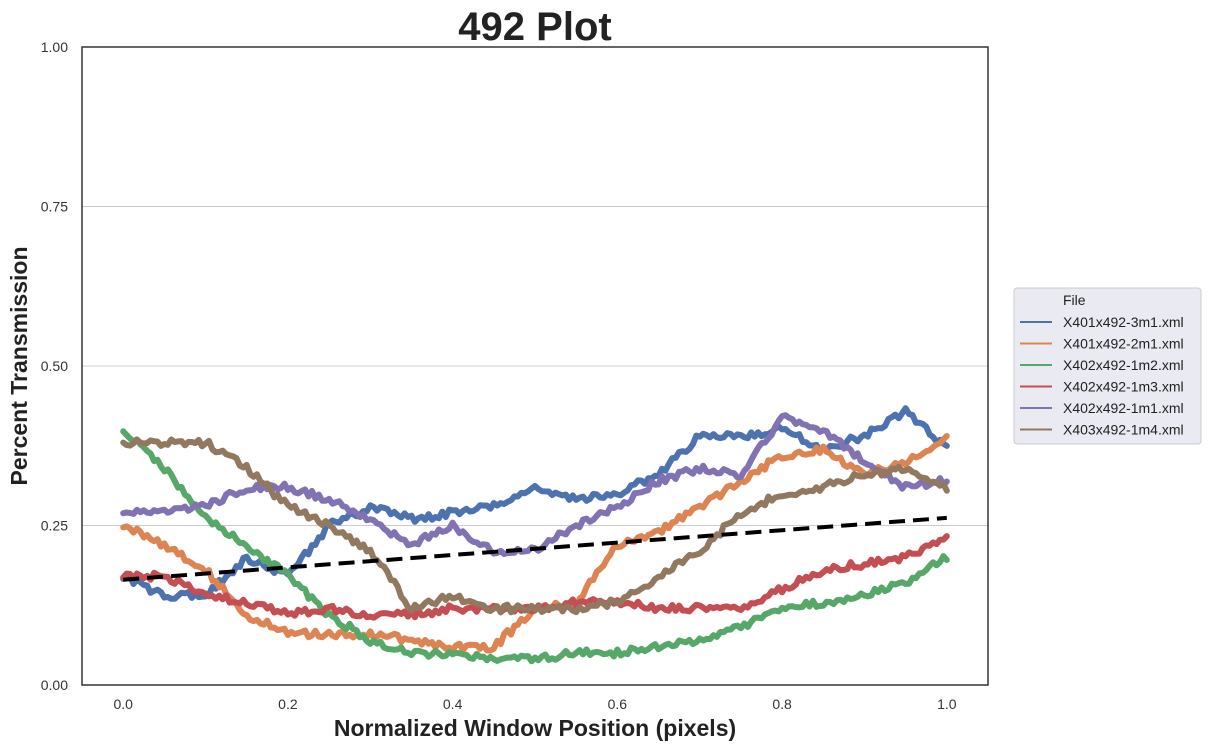 The width and height of the screenshot is (1211, 750). I want to click on y-tick-label: 0.75, so click(54, 207).